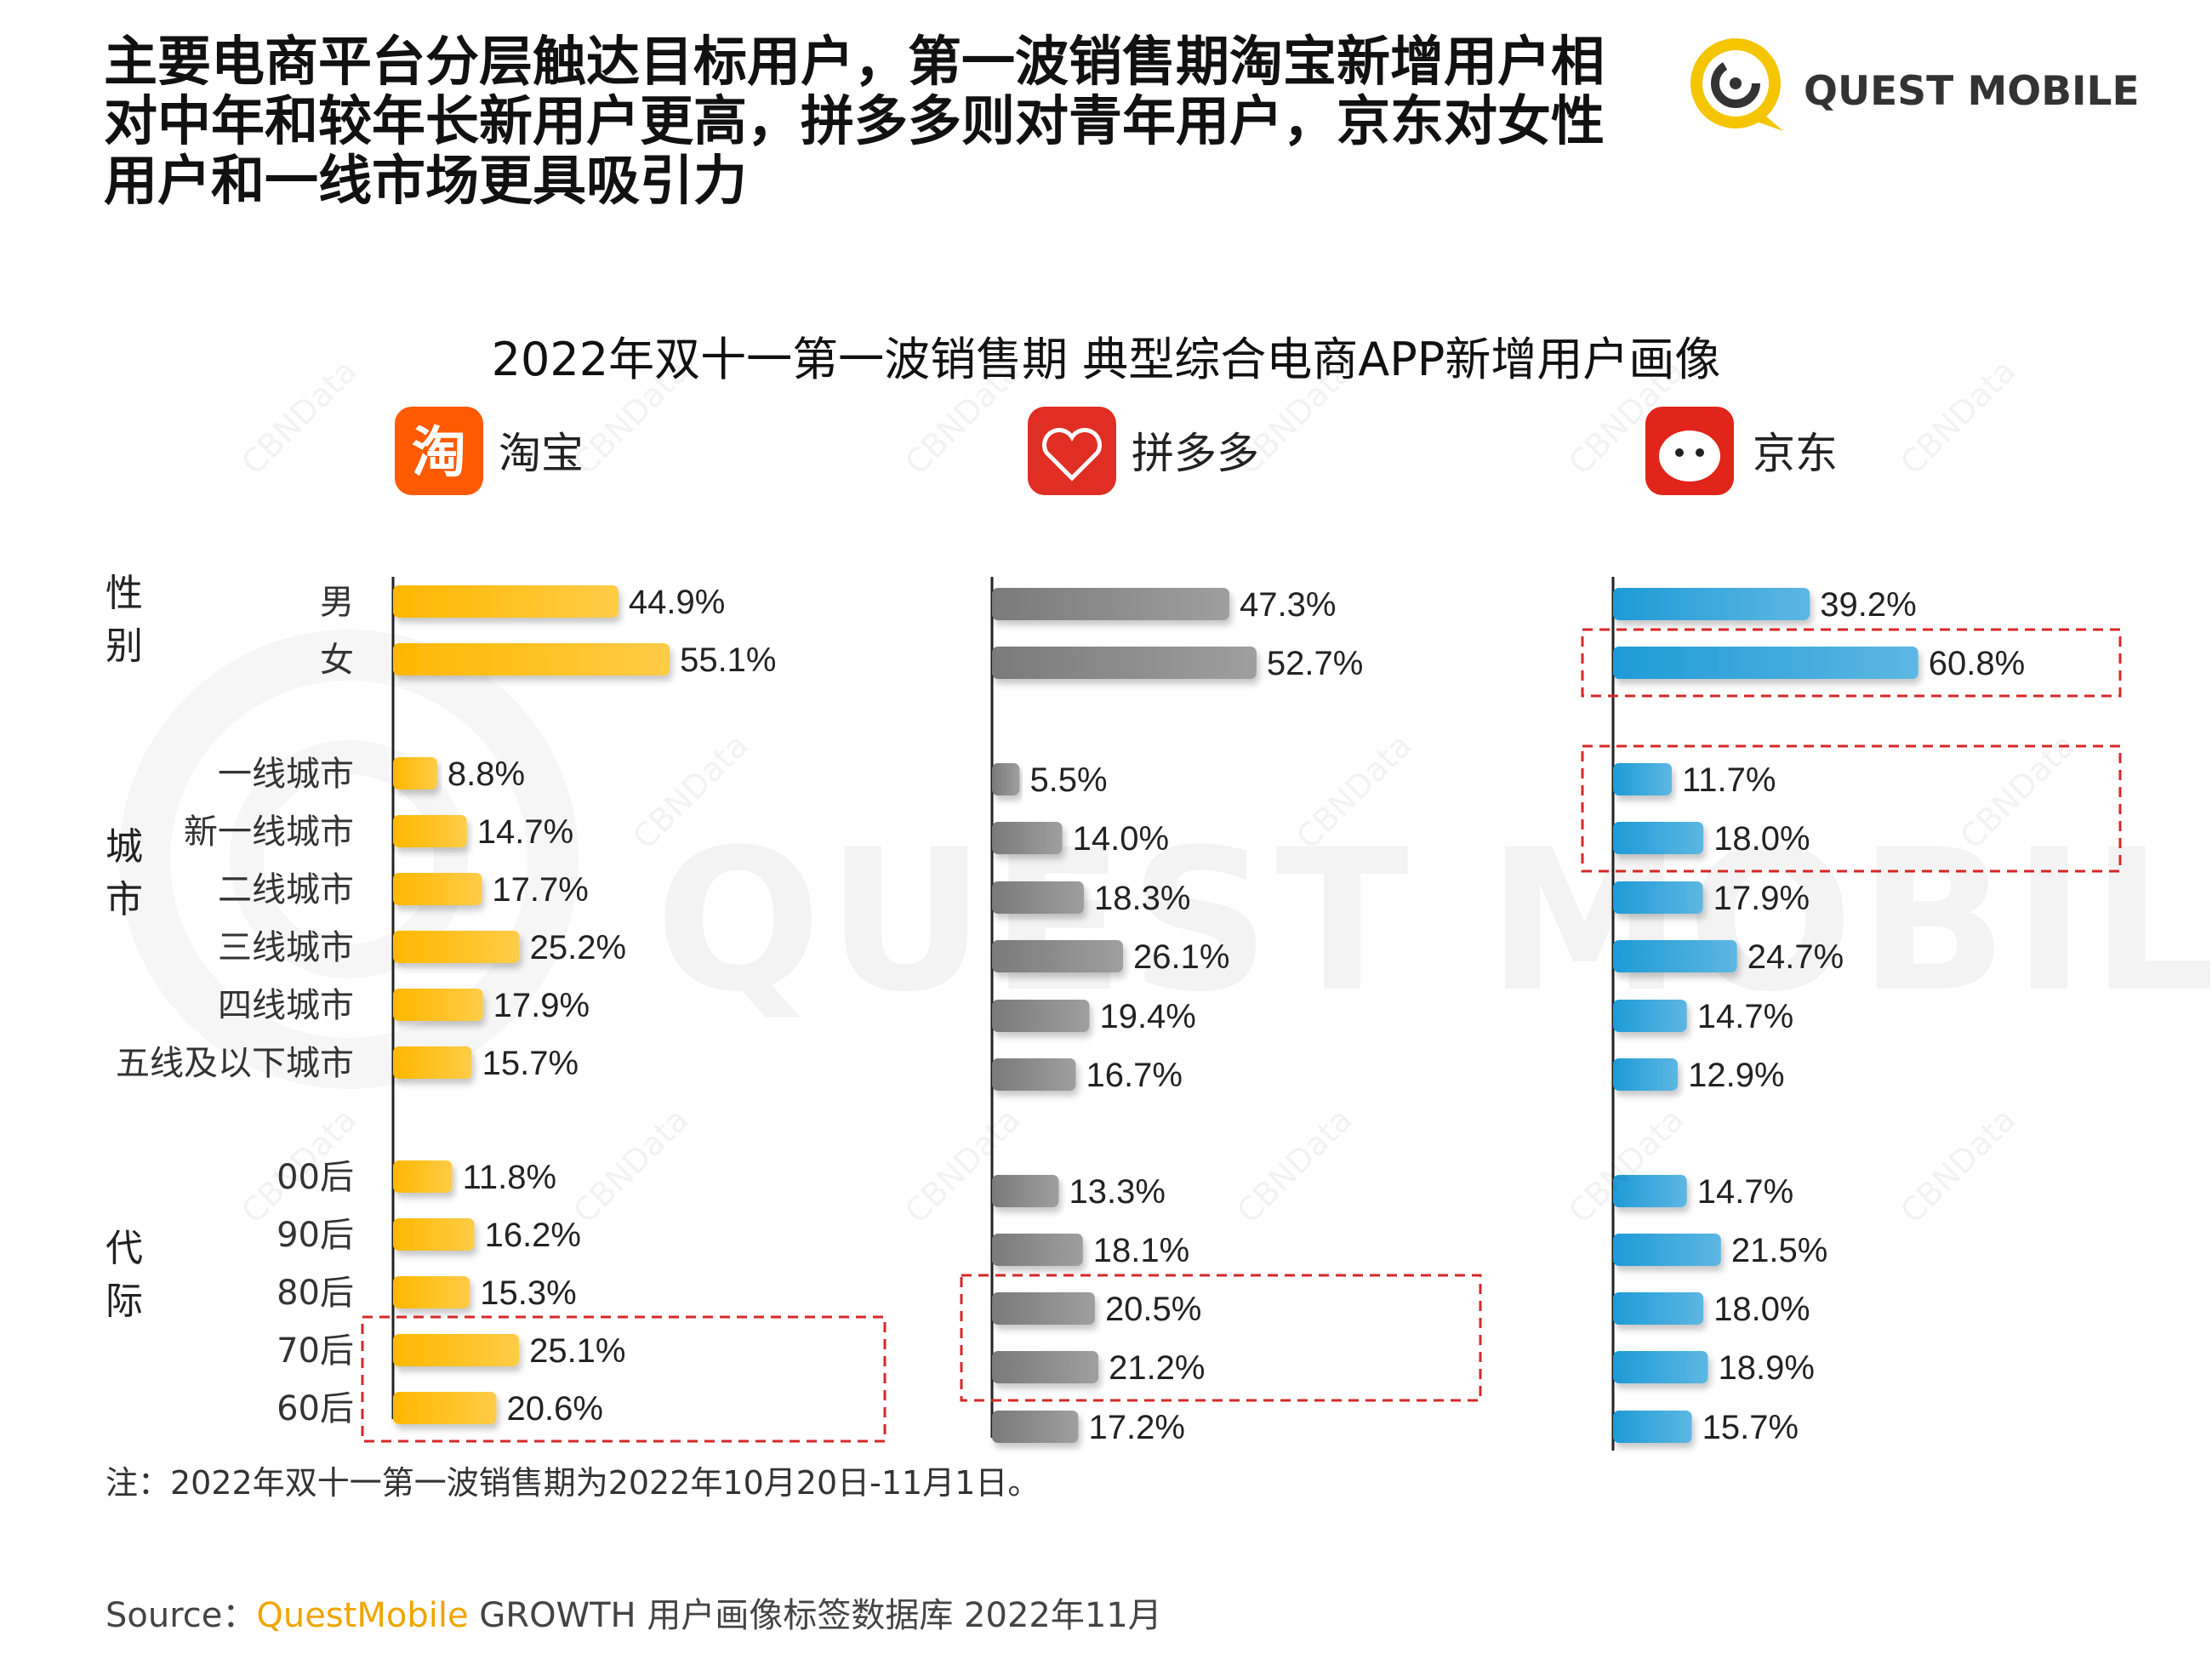 The height and width of the screenshot is (1659, 2212). I want to click on headline-line-2: 对中年和较年长新用户更高，拼多多则对青年用户，京东对女性, so click(854, 121).